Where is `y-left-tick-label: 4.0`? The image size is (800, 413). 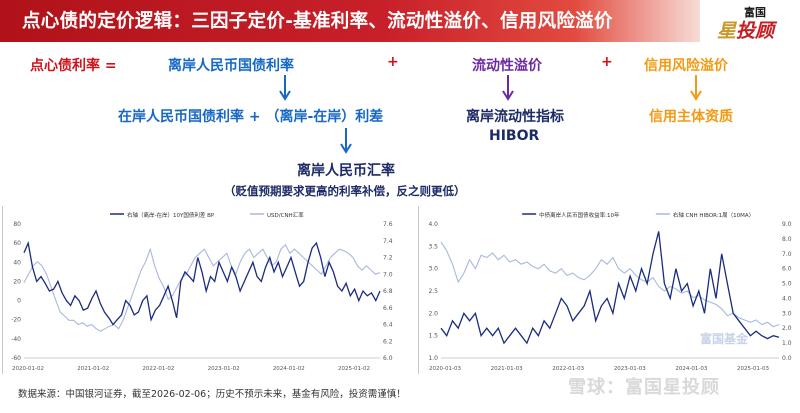 y-left-tick-label: 4.0 is located at coordinates (433, 224).